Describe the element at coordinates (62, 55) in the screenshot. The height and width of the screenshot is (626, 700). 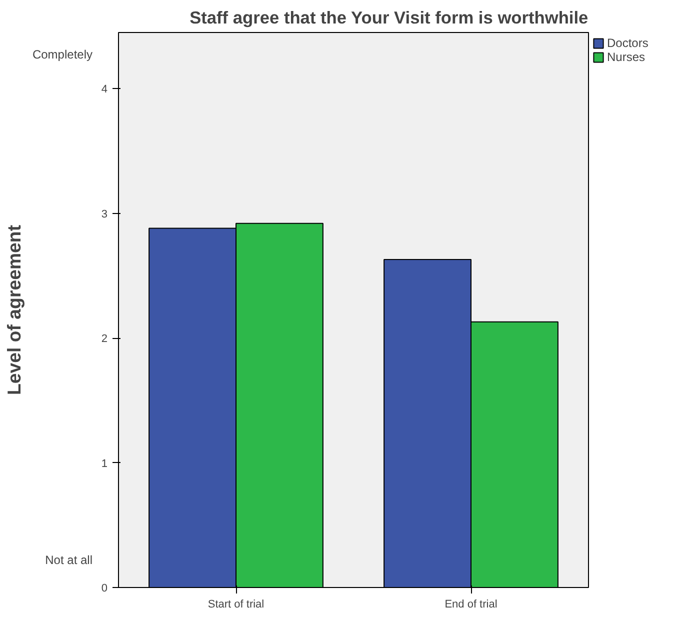
I see `text: Completely` at that location.